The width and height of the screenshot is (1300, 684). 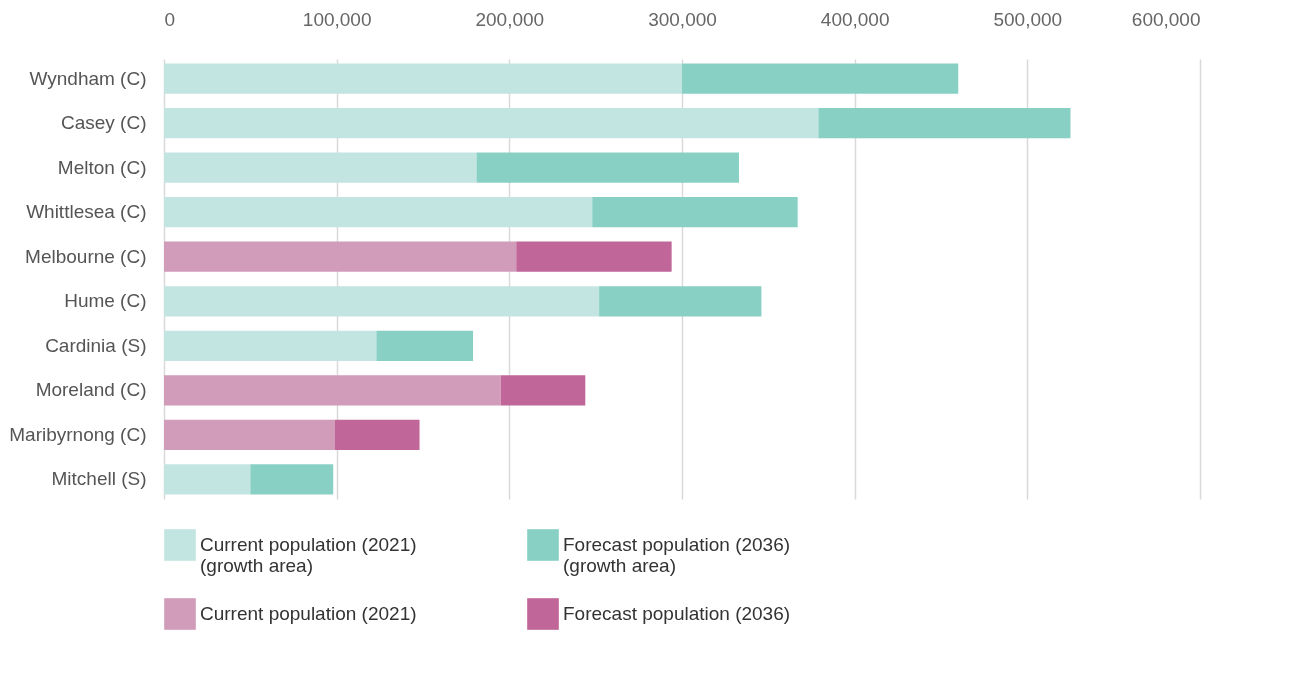 I want to click on x-tick-label: 100,000, so click(x=337, y=19).